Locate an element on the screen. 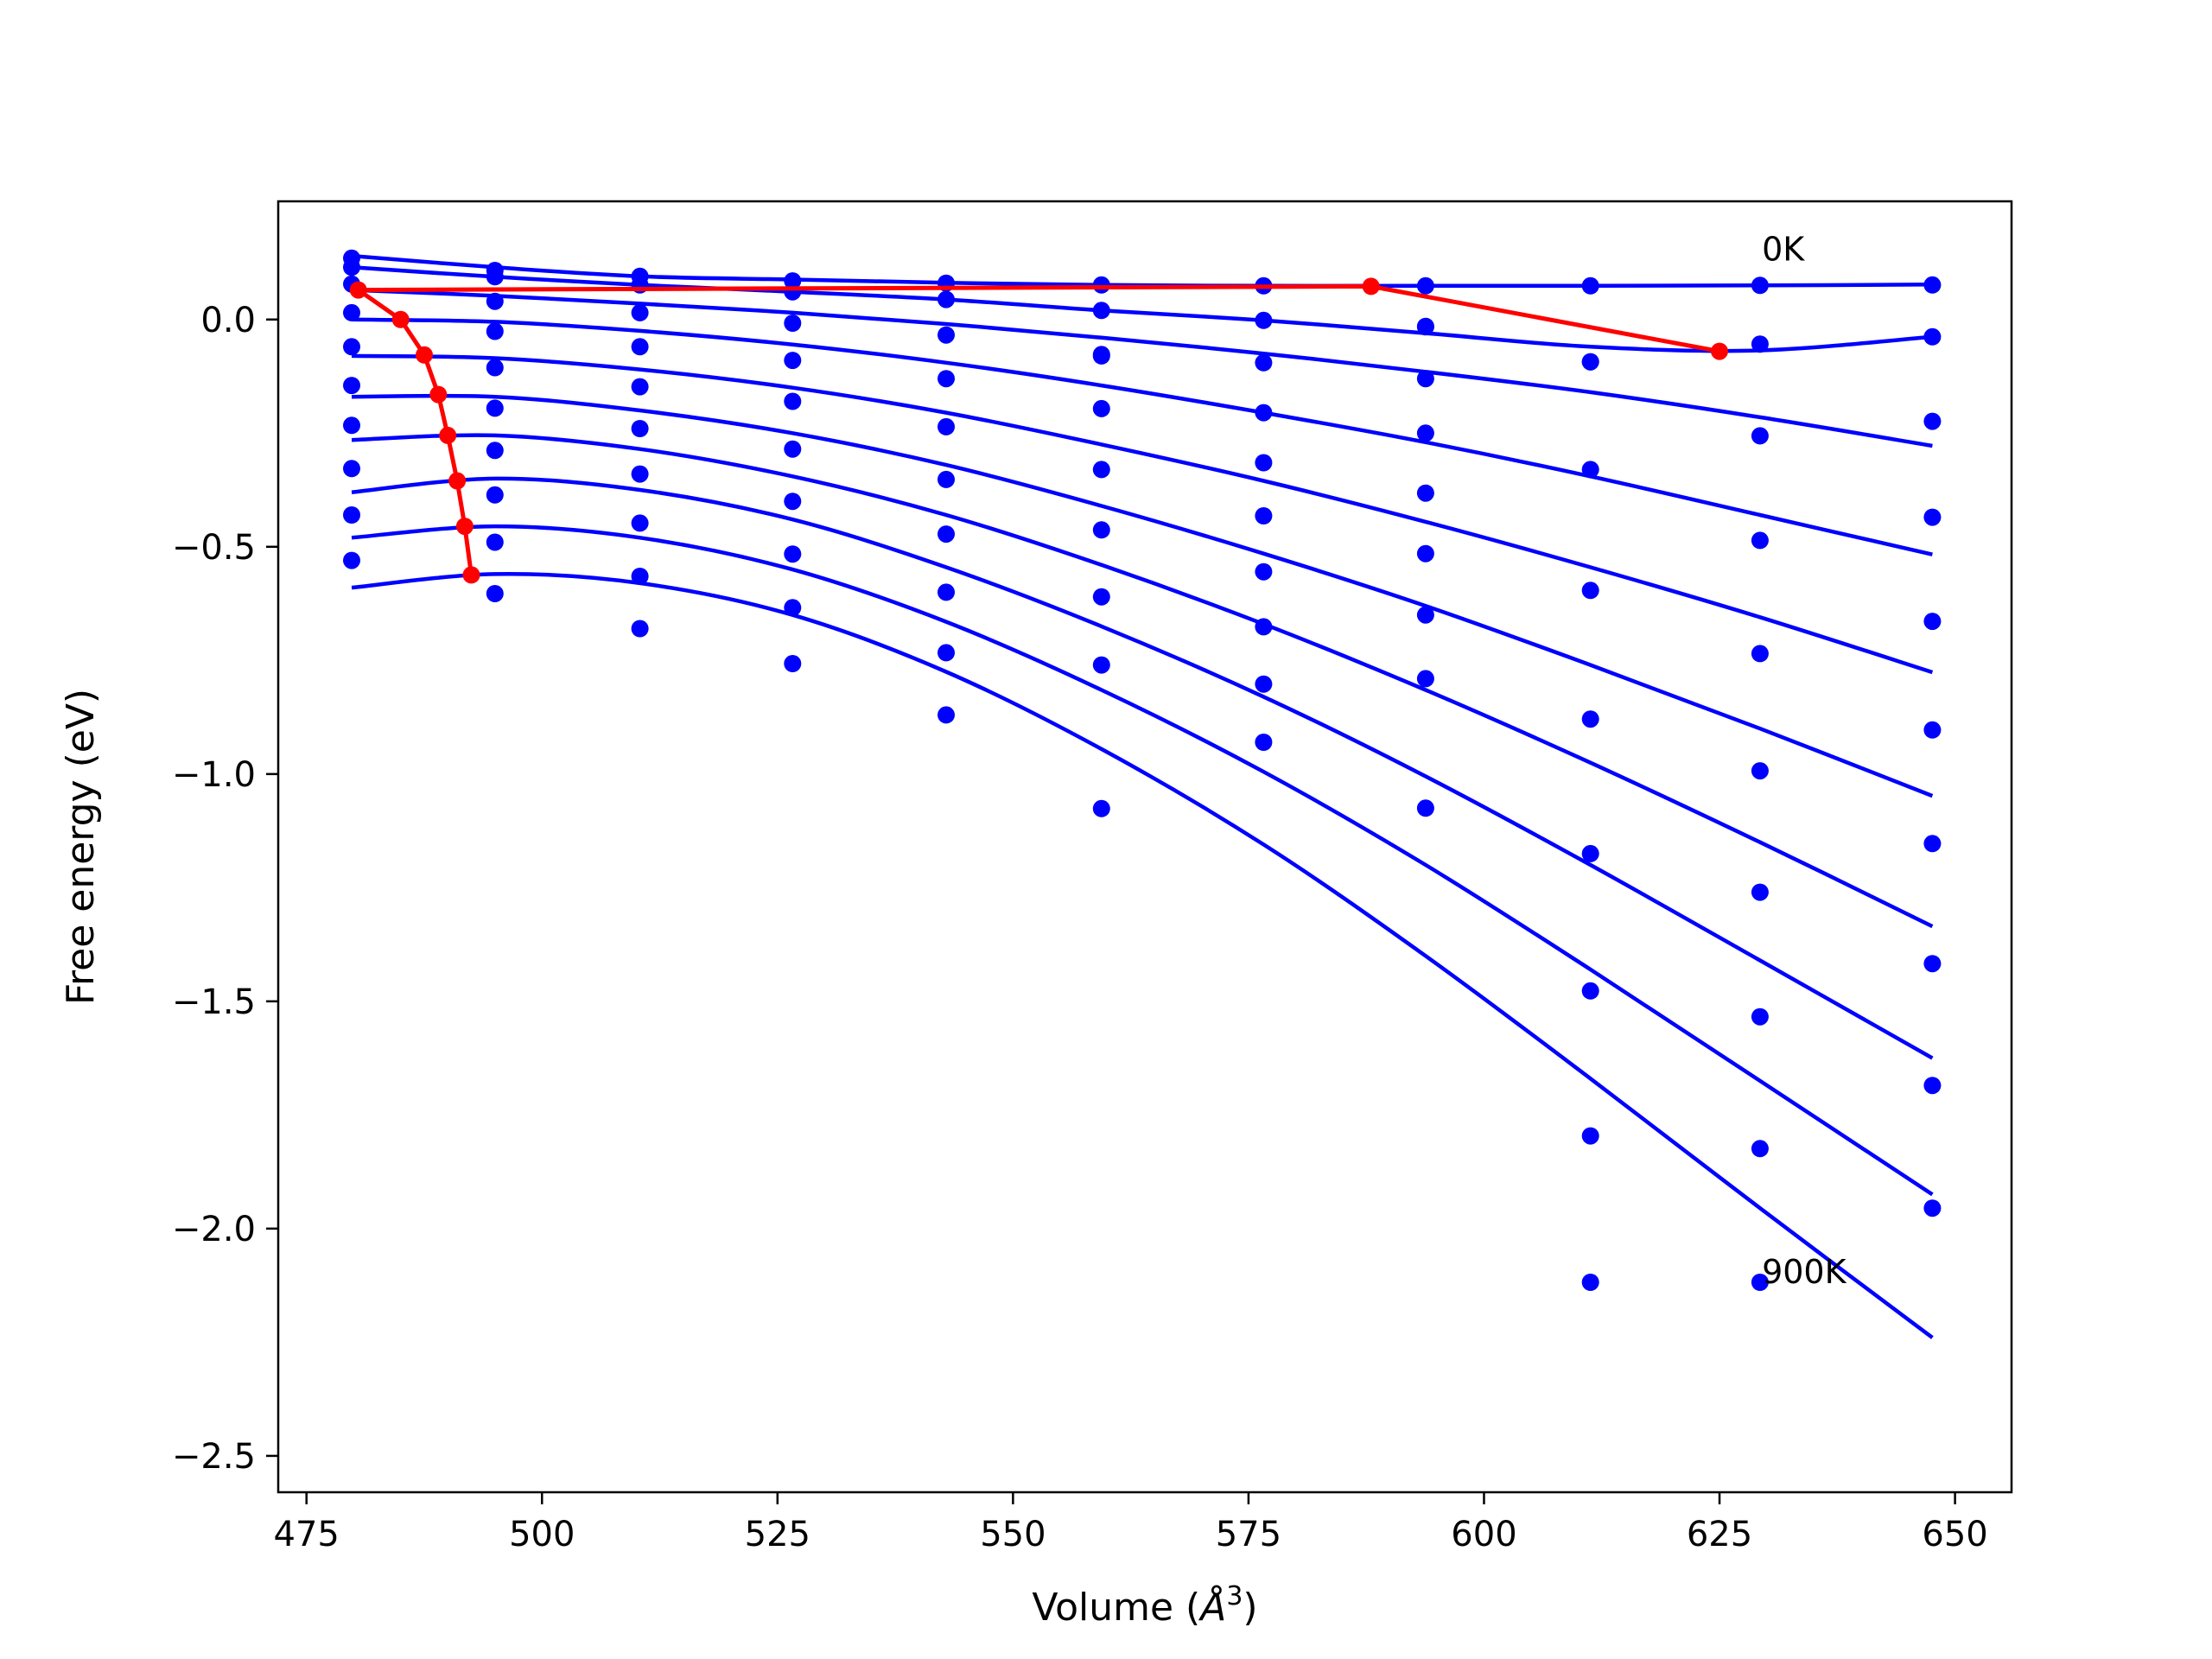  y-axis-label: Free energy (eV) is located at coordinates (81, 847).